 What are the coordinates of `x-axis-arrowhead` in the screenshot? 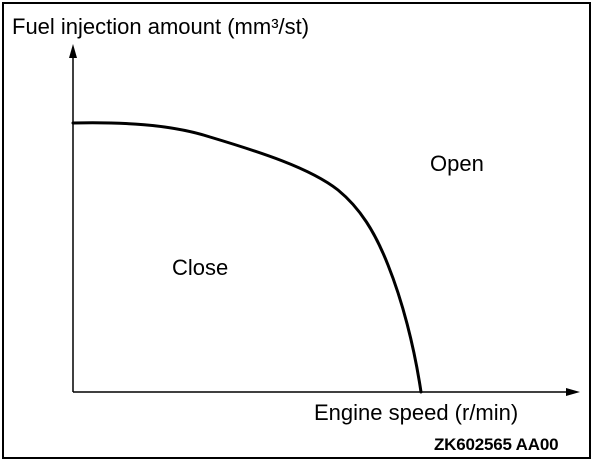 It's located at (573, 392).